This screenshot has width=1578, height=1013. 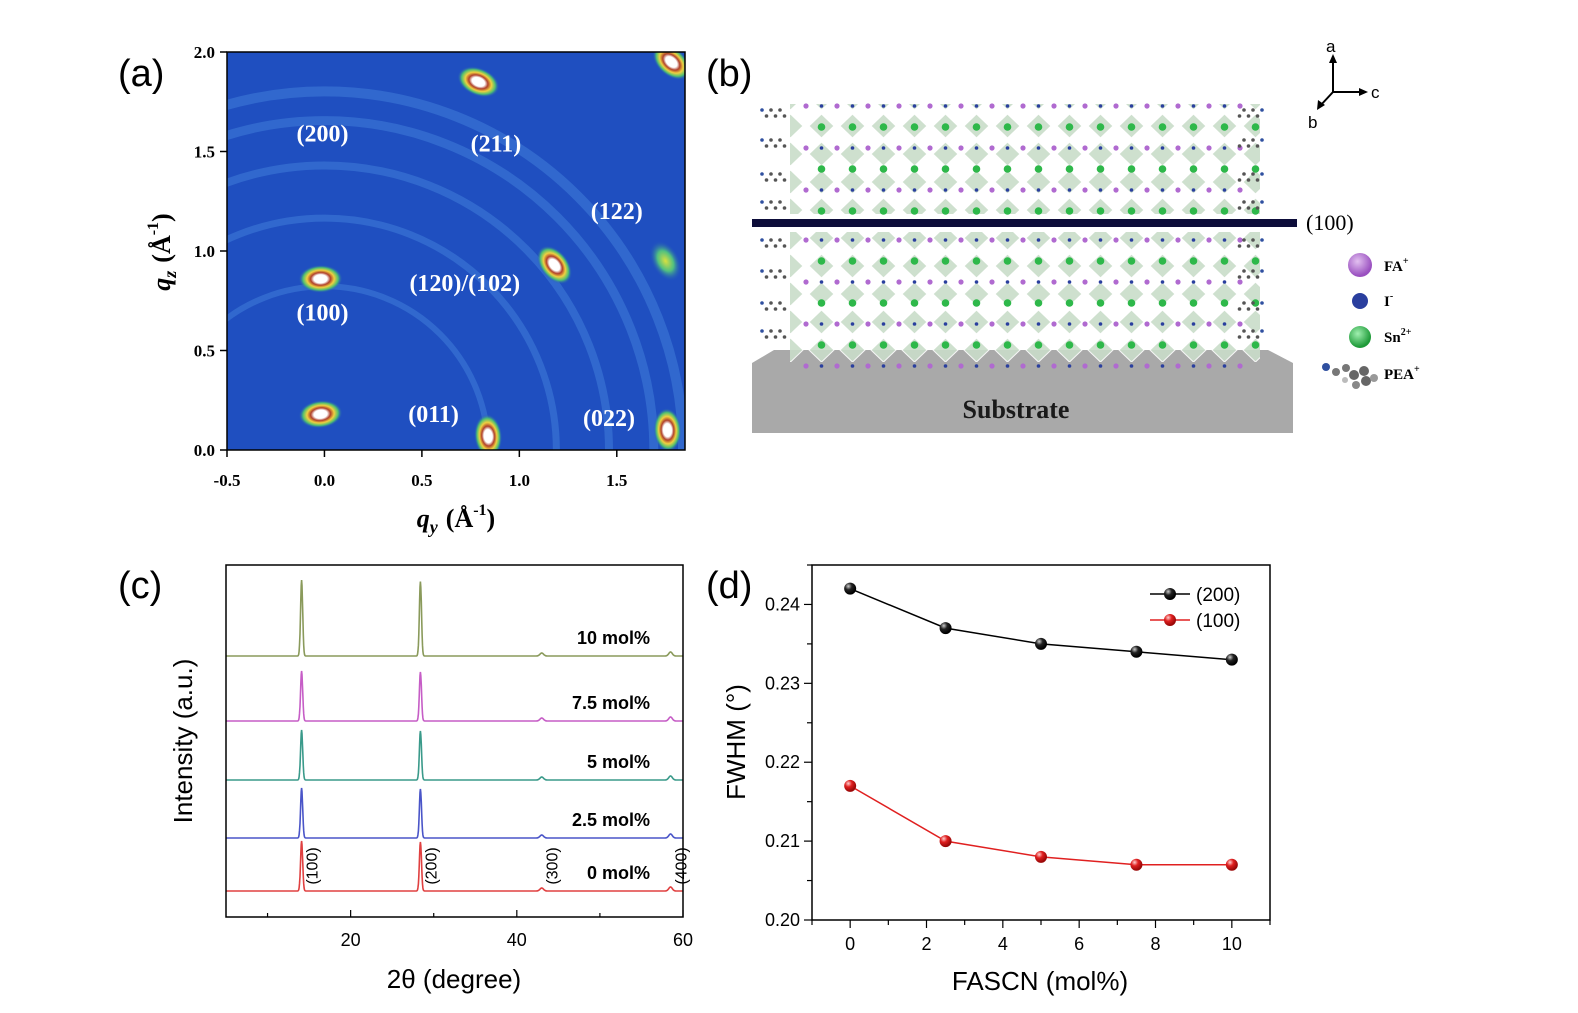 I want to click on peak-annotation: (011), so click(x=433, y=415).